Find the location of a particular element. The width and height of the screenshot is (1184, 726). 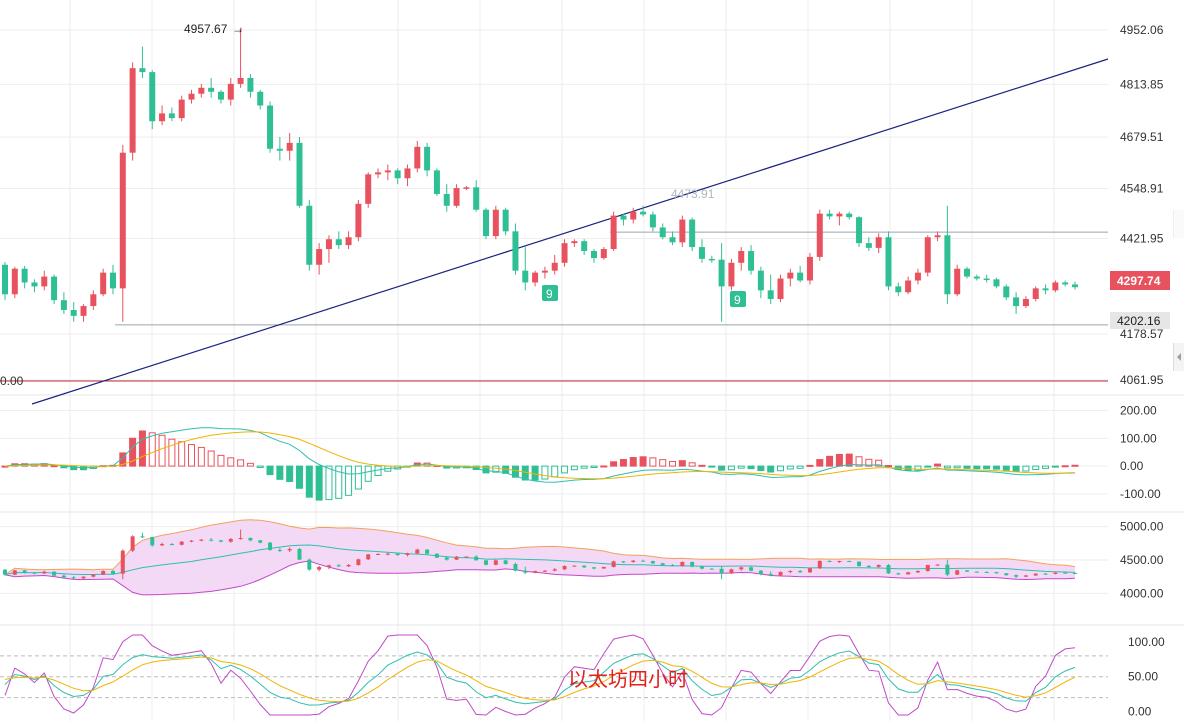

scroll-handle-top is located at coordinates (1178, 224).